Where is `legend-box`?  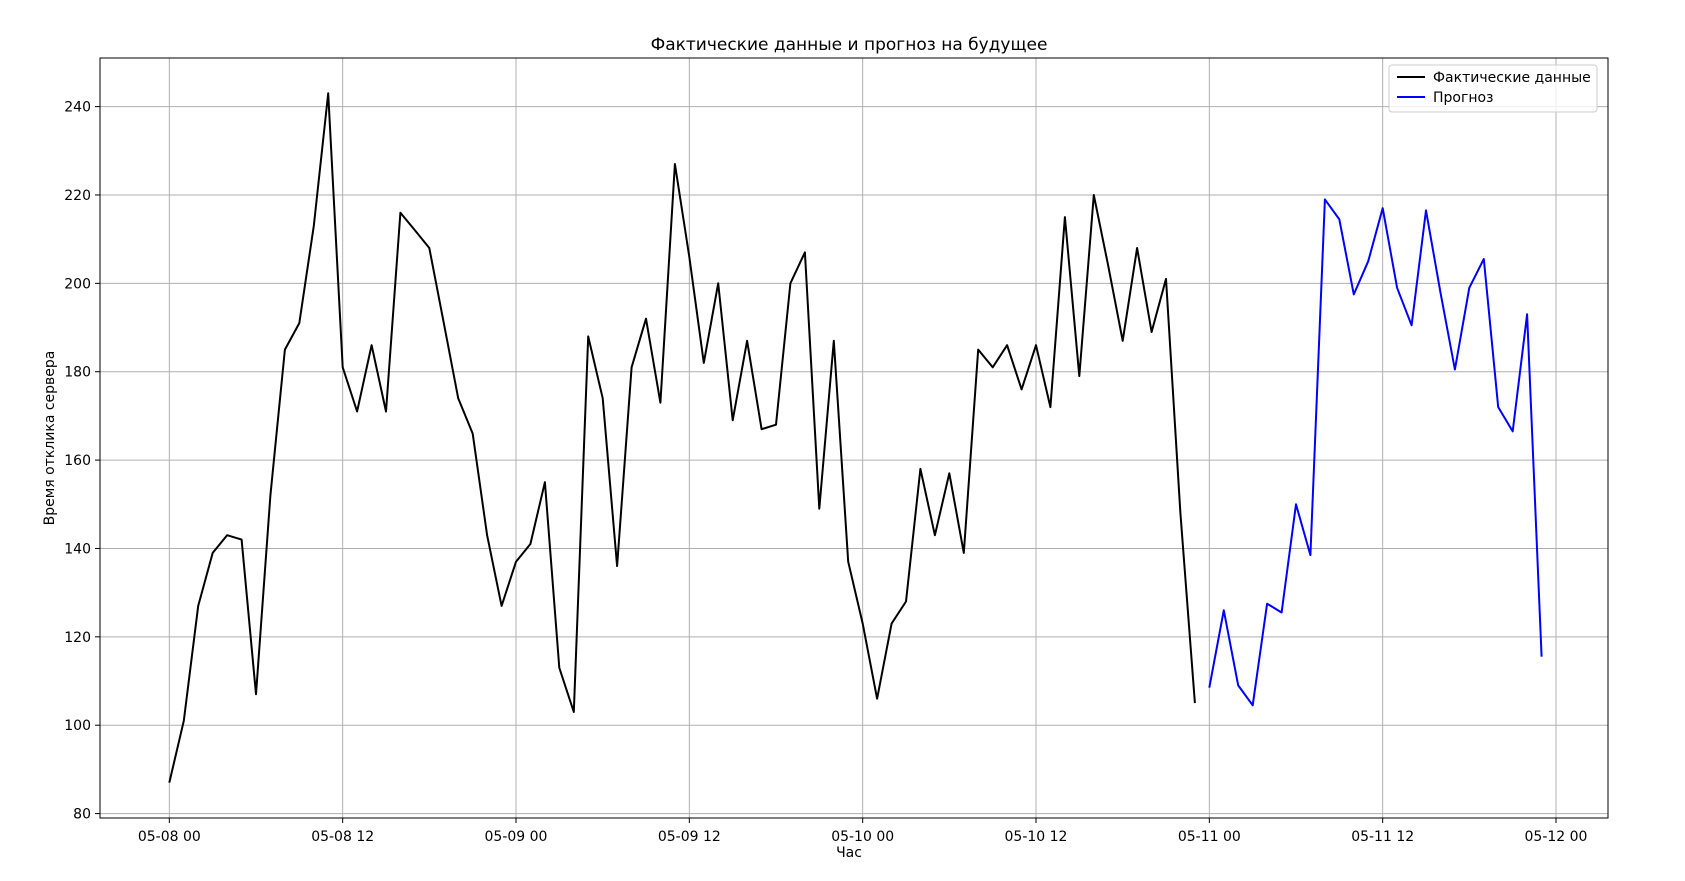
legend-box is located at coordinates (1493, 88).